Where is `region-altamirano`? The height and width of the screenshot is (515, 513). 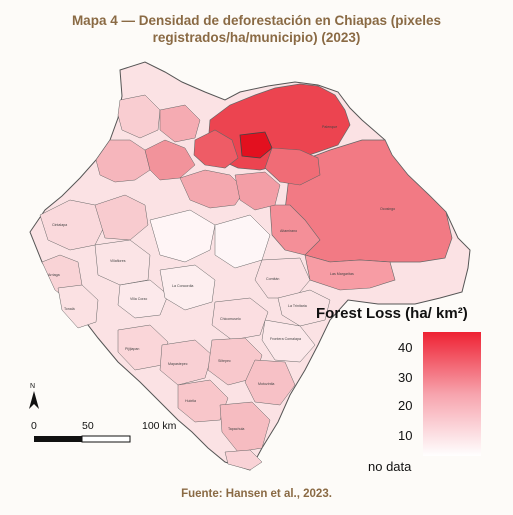
region-altamirano is located at coordinates (295, 230).